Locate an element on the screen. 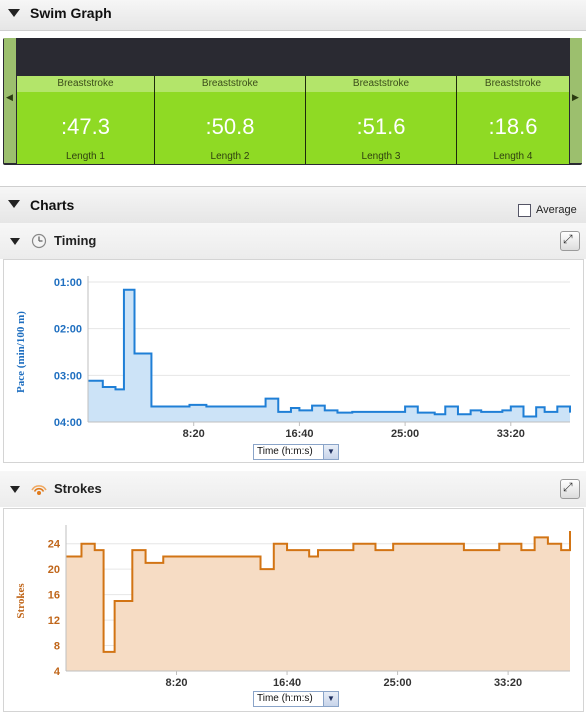 This screenshot has height=716, width=586. length-time: :47.3 is located at coordinates (85, 126).